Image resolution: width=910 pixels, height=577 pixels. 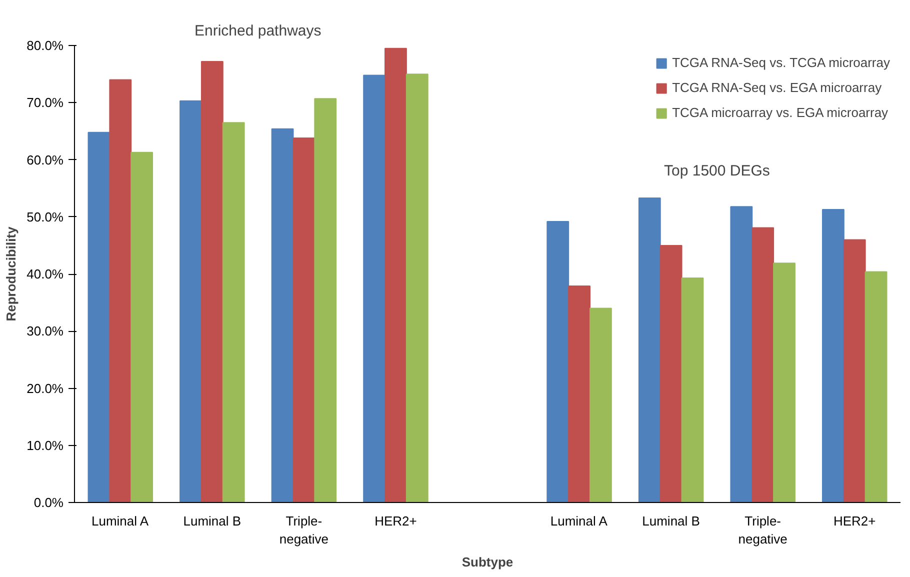 What do you see at coordinates (49, 502) in the screenshot?
I see `y-tick-label: 0.0%` at bounding box center [49, 502].